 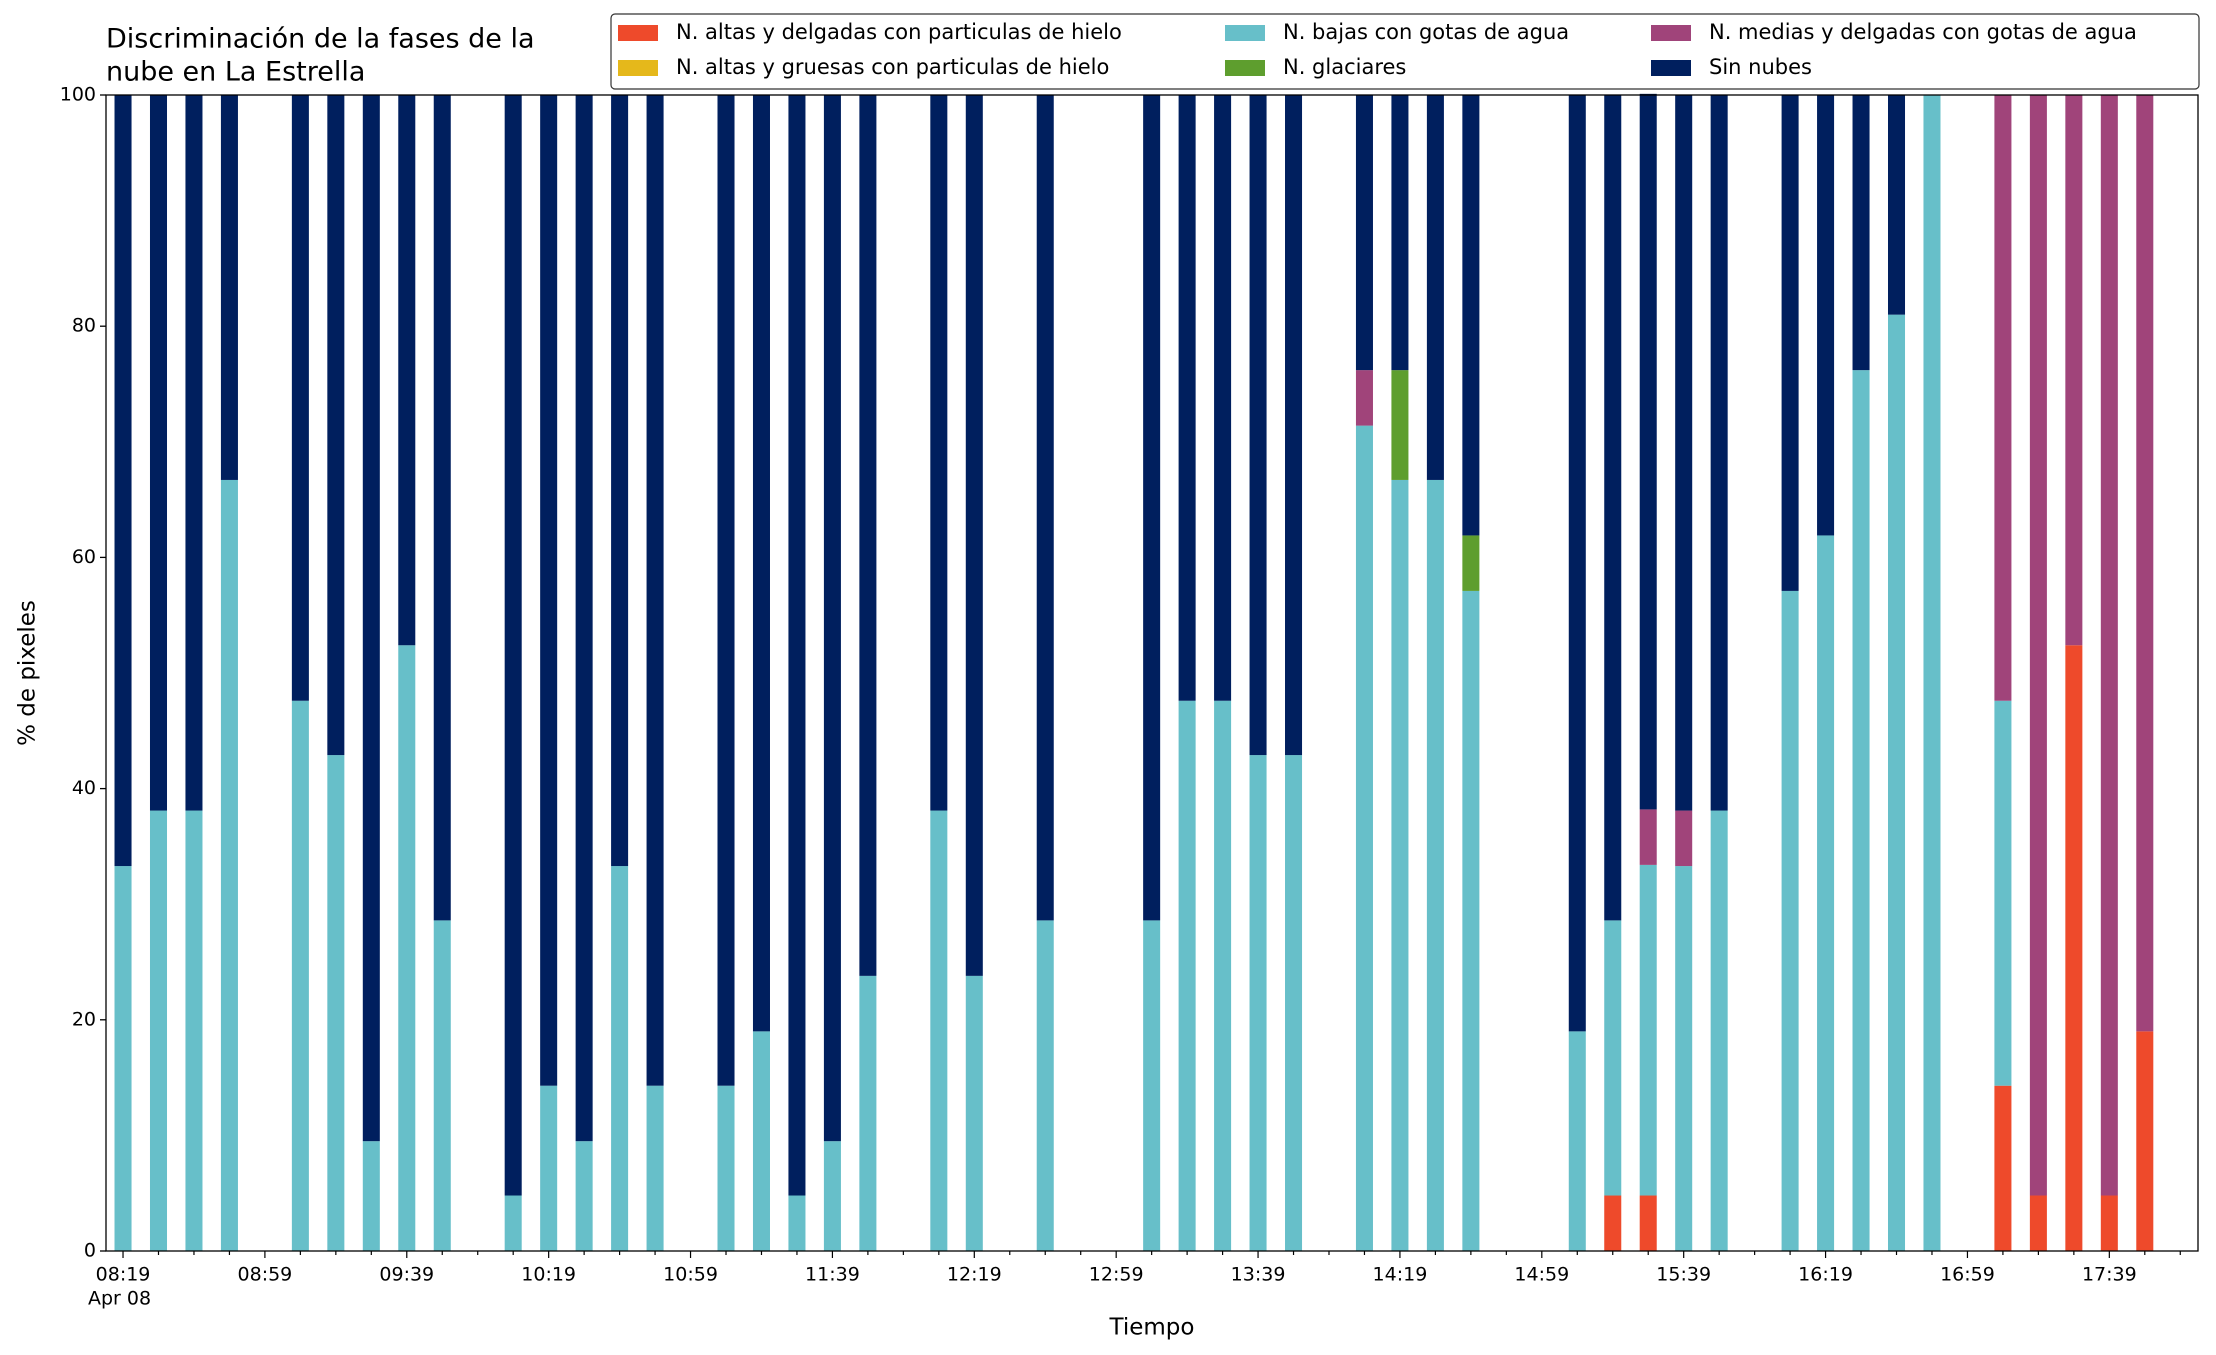 What do you see at coordinates (320, 39) in the screenshot?
I see `chart-title: Discriminación de la fases de la` at bounding box center [320, 39].